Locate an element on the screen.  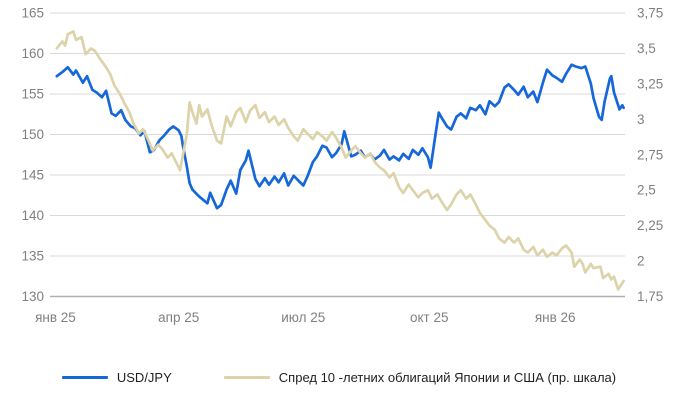
spread-line-swatch is located at coordinates (246, 377).